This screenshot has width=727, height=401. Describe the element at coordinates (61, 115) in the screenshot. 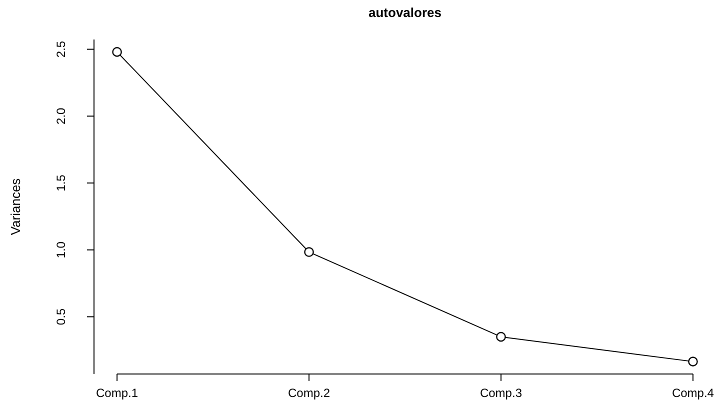

I see `y-tick-label: 2.0` at that location.